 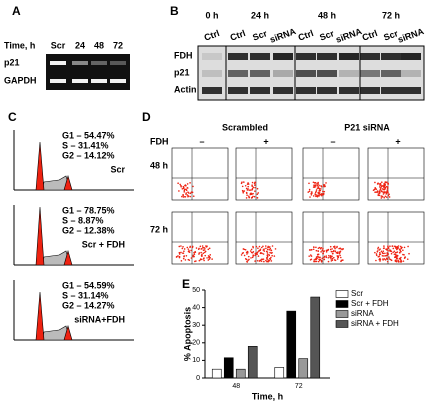 What do you see at coordinates (12, 117) in the screenshot?
I see `panel-letter: C` at bounding box center [12, 117].